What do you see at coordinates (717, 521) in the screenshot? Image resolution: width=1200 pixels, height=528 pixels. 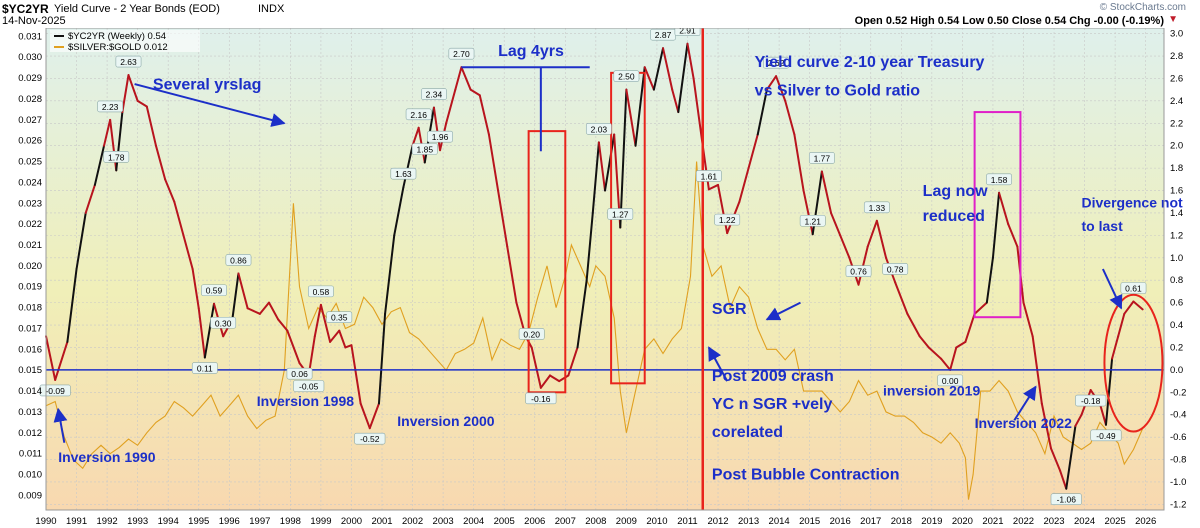 I see `x-tick-label: 2012` at bounding box center [717, 521].